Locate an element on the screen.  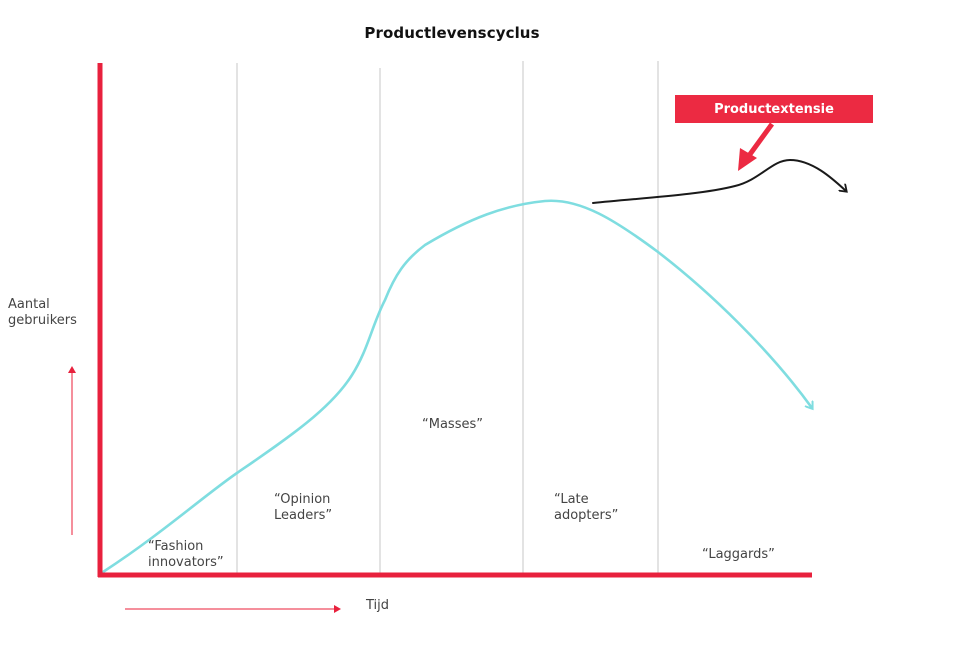
x-axis-label: Tijd is located at coordinates (378, 605).